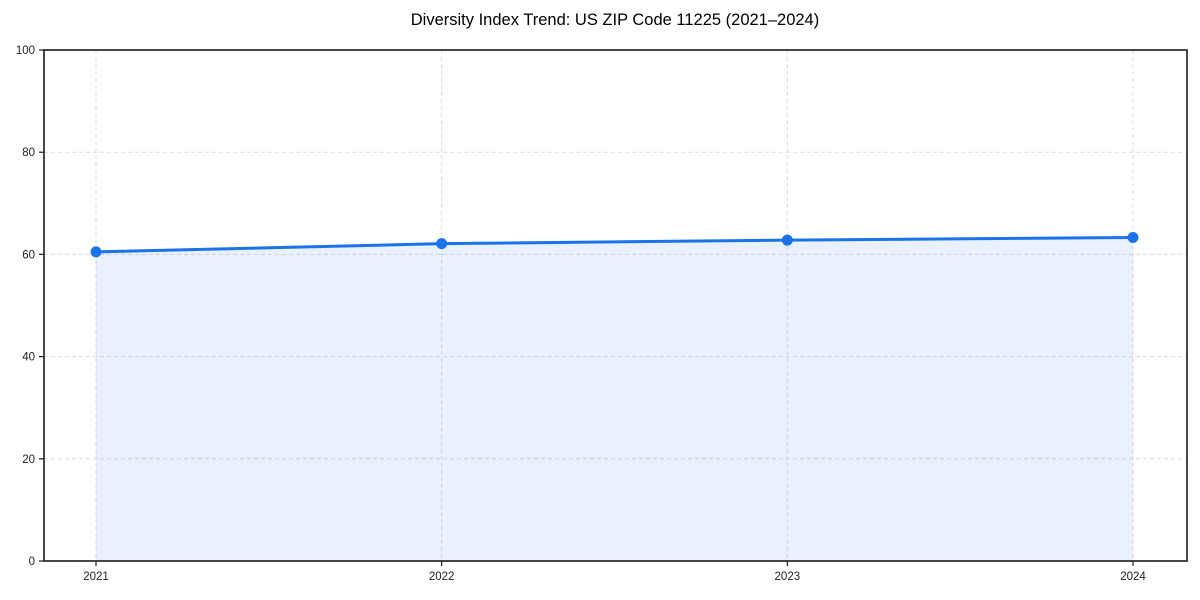  I want to click on data-point-2021, so click(96, 252).